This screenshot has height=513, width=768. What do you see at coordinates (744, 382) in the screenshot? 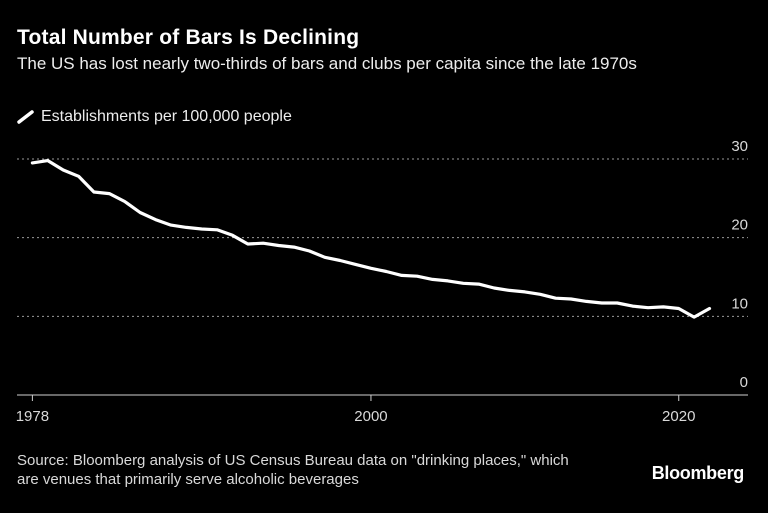
I see `y-tick-label-0: 0` at bounding box center [744, 382].